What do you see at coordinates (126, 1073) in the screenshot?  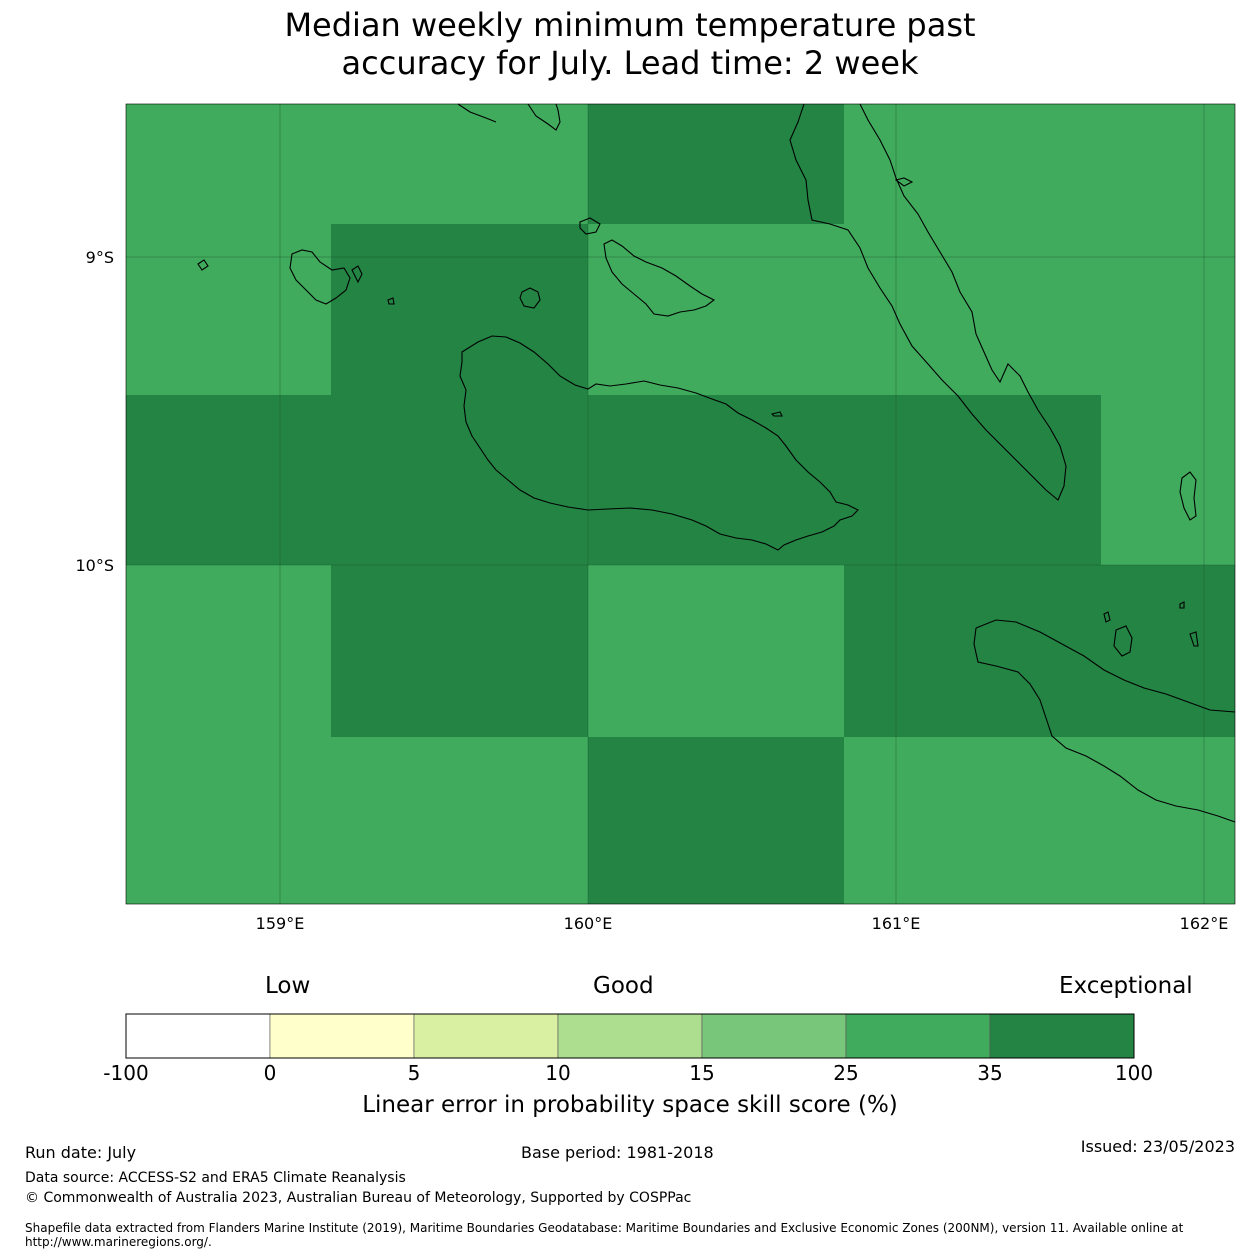 I see `colorbar-tick-label: -100` at bounding box center [126, 1073].